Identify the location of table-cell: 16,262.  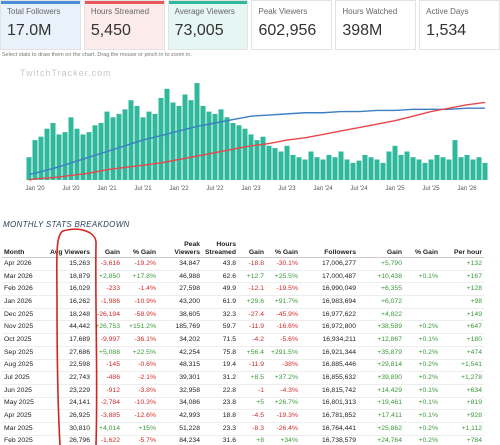
(69, 302).